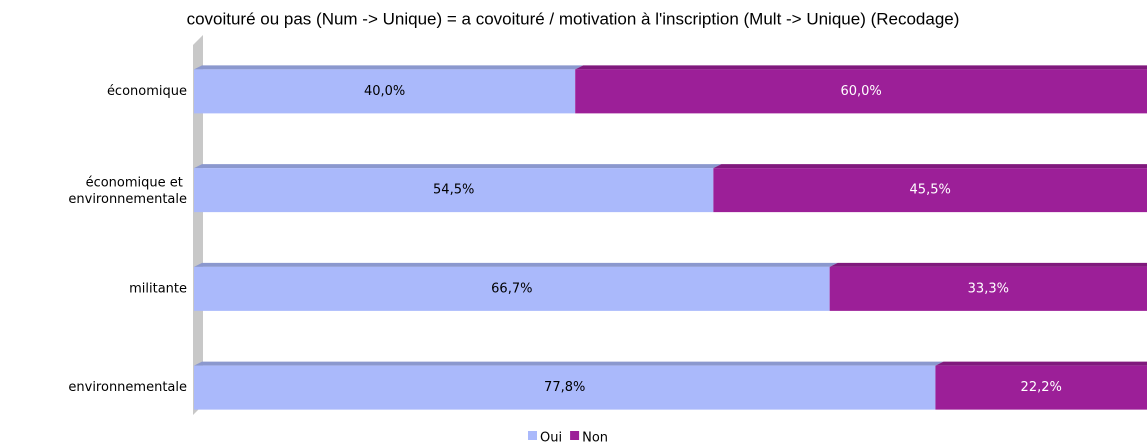 The width and height of the screenshot is (1147, 448). Describe the element at coordinates (127, 387) in the screenshot. I see `y-tick-label: environnementale` at that location.